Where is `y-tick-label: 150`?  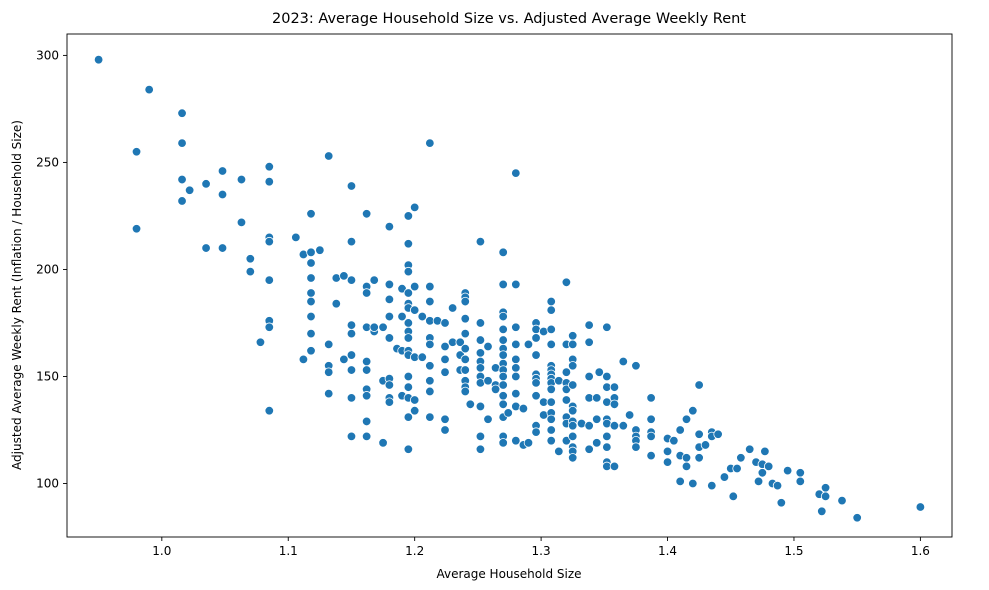 y-tick-label: 150 is located at coordinates (47, 376).